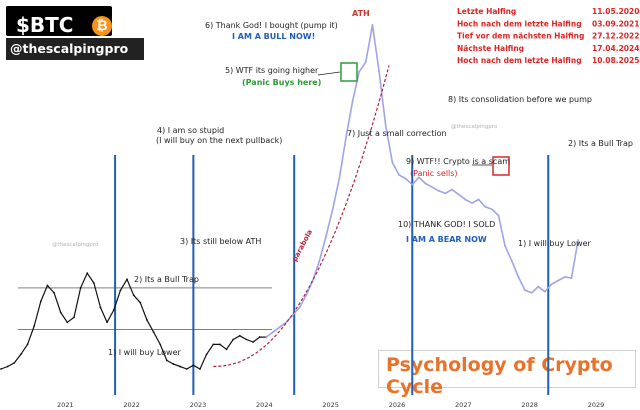 The width and height of the screenshot is (640, 410). I want to click on annotation-label: (Panic Buys here), so click(281, 82).